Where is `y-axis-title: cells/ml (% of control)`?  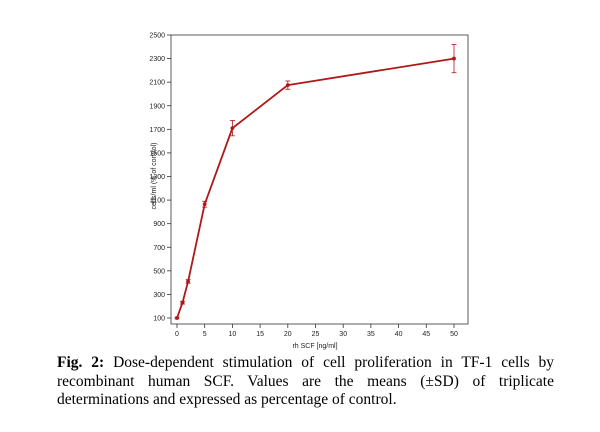
y-axis-title: cells/ml (% of control) is located at coordinates (154, 176).